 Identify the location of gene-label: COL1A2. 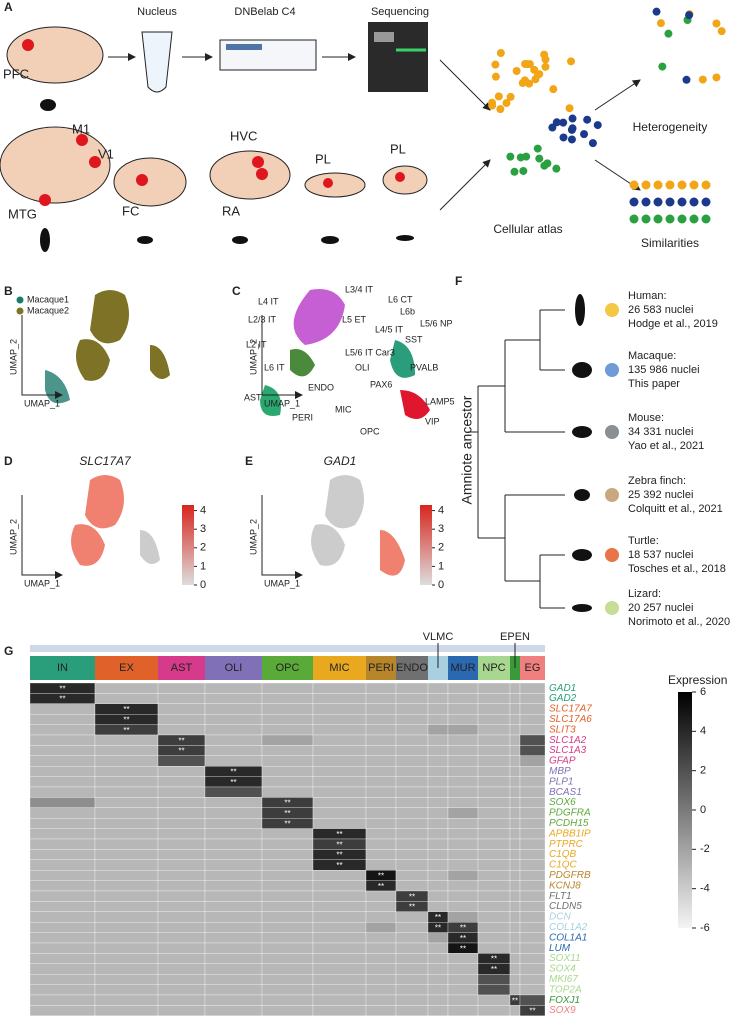
(568, 927).